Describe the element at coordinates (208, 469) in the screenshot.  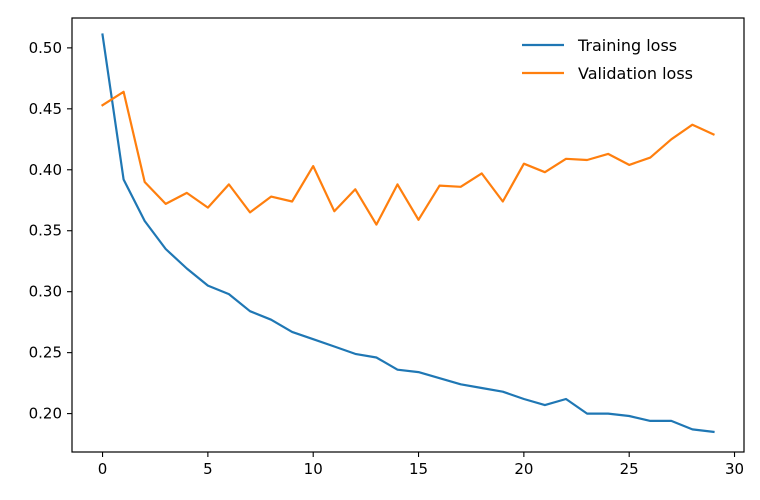
I see `x-tick-label: 5` at that location.